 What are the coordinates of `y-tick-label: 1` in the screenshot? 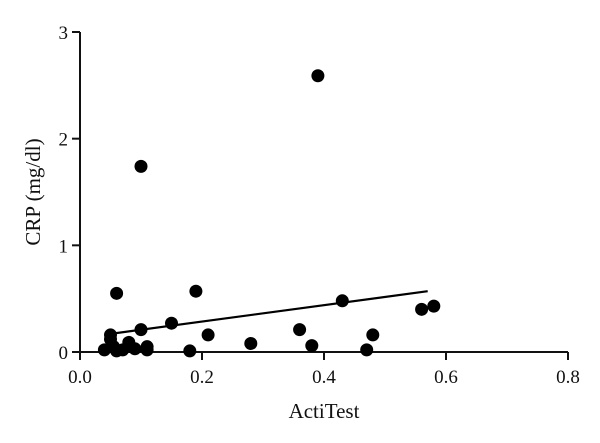 It's located at (64, 246).